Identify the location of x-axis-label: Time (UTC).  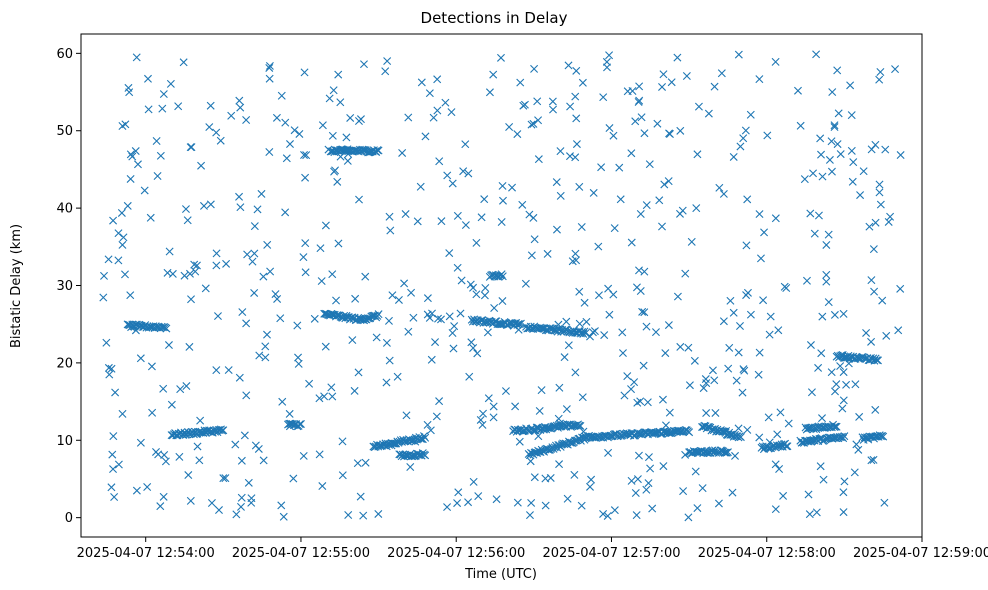
(500, 574).